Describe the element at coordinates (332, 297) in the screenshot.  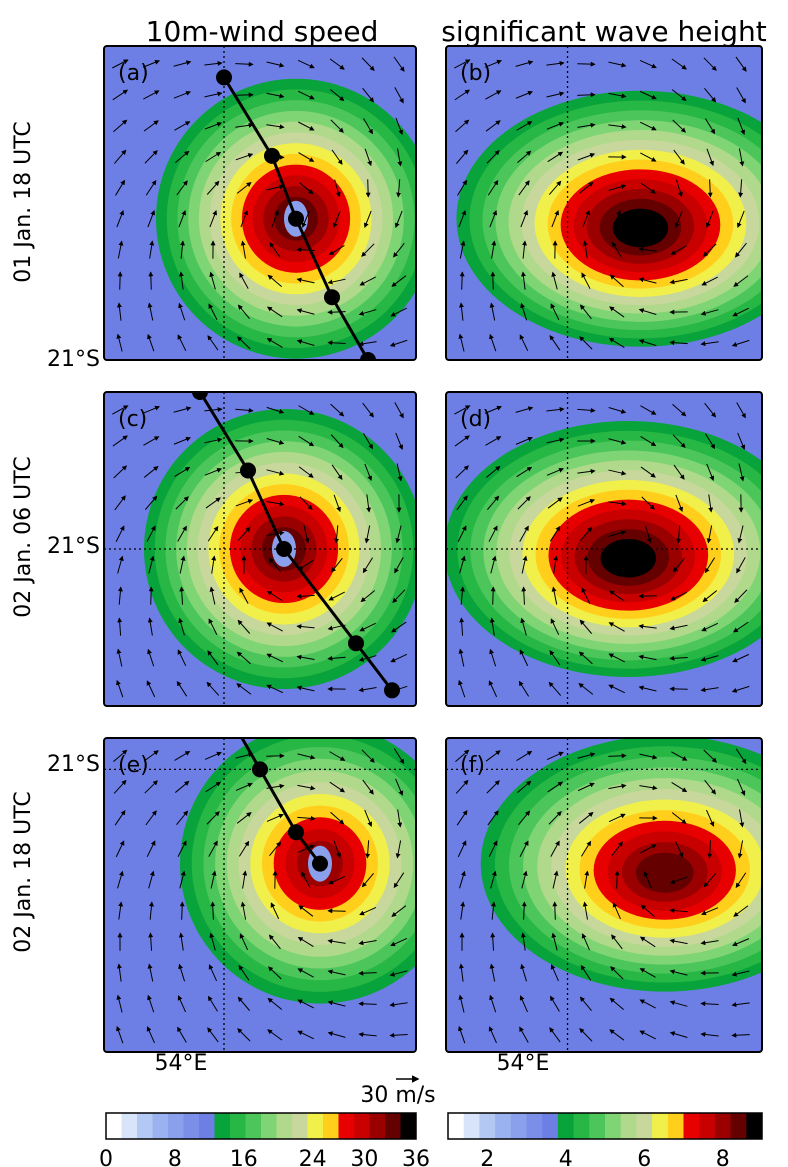
I see `track-point` at that location.